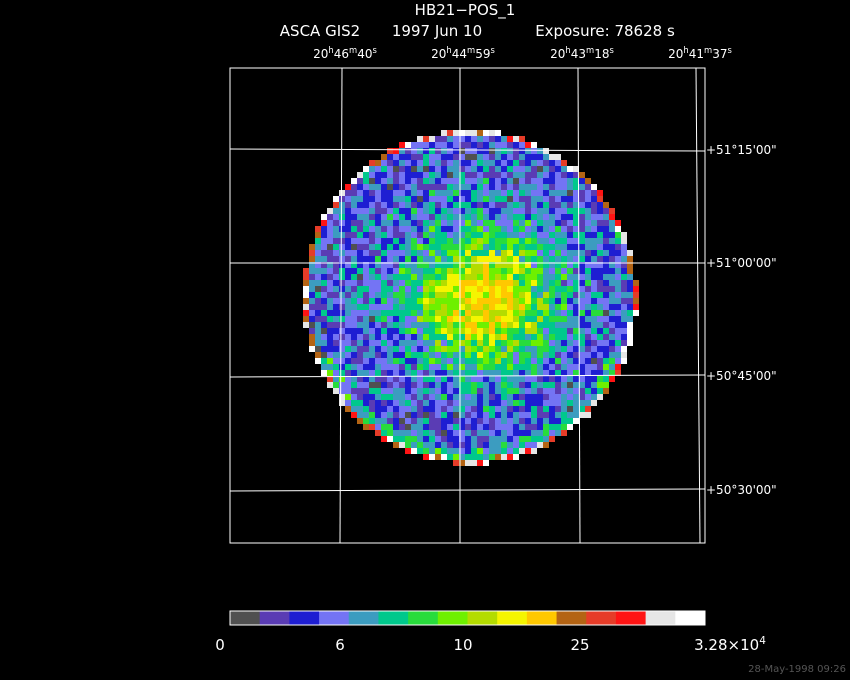 This screenshot has width=850, height=680. What do you see at coordinates (611, 50) in the screenshot?
I see `superscript: s` at bounding box center [611, 50].